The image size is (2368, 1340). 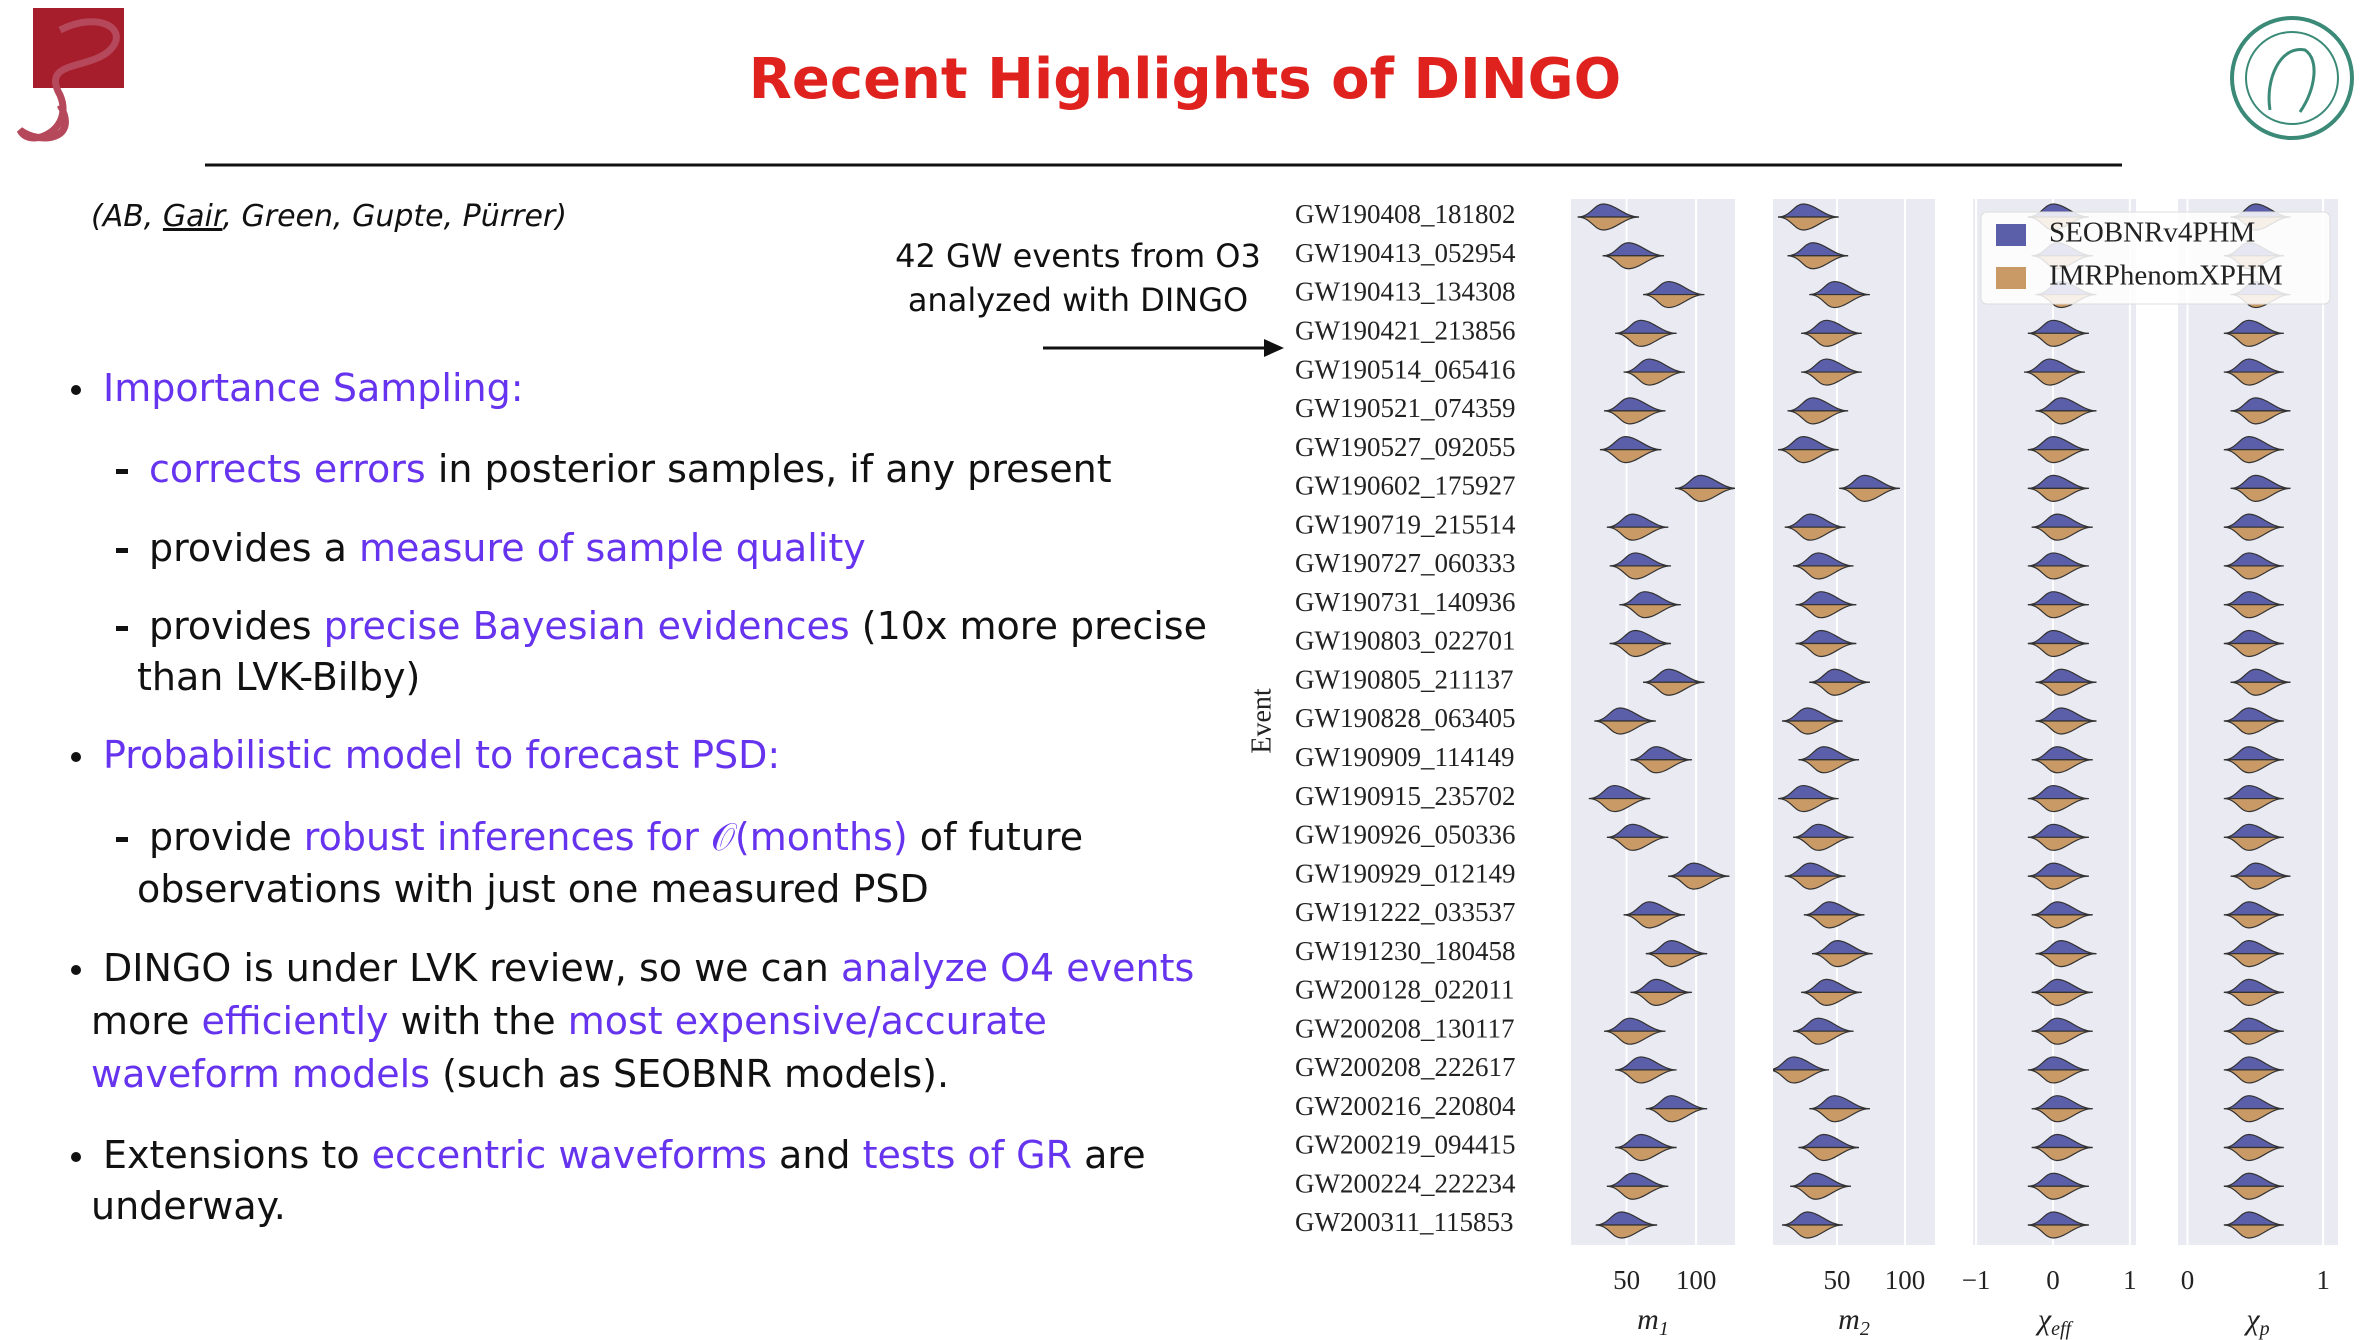 I want to click on event-label: GW190514_065416, so click(x=1405, y=369).